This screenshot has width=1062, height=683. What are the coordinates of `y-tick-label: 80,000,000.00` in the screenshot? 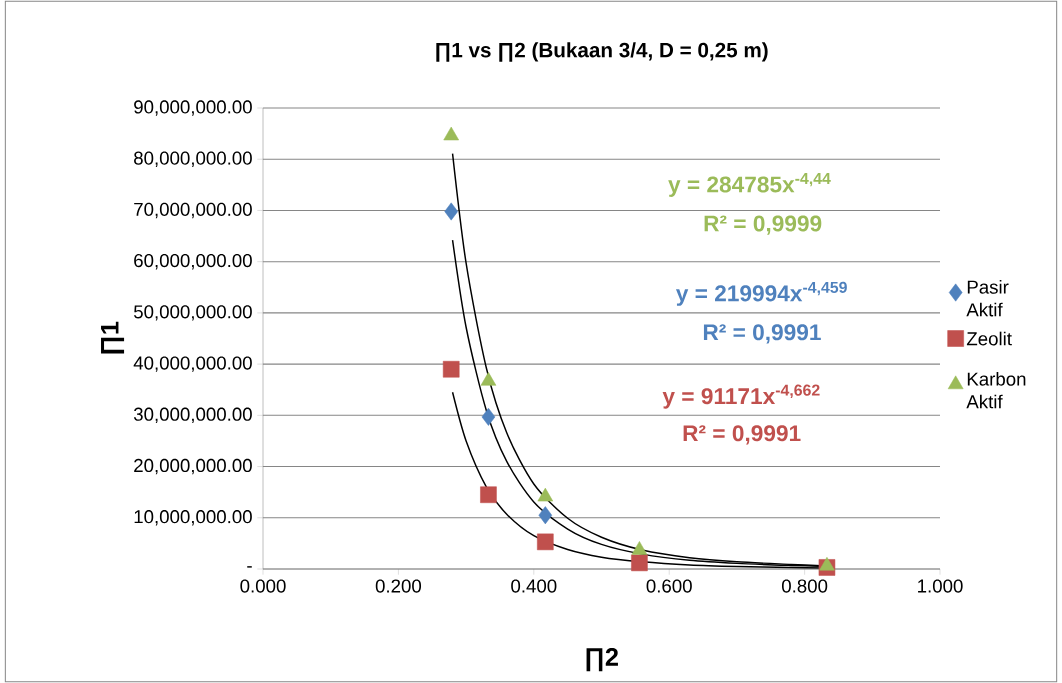 It's located at (193, 159).